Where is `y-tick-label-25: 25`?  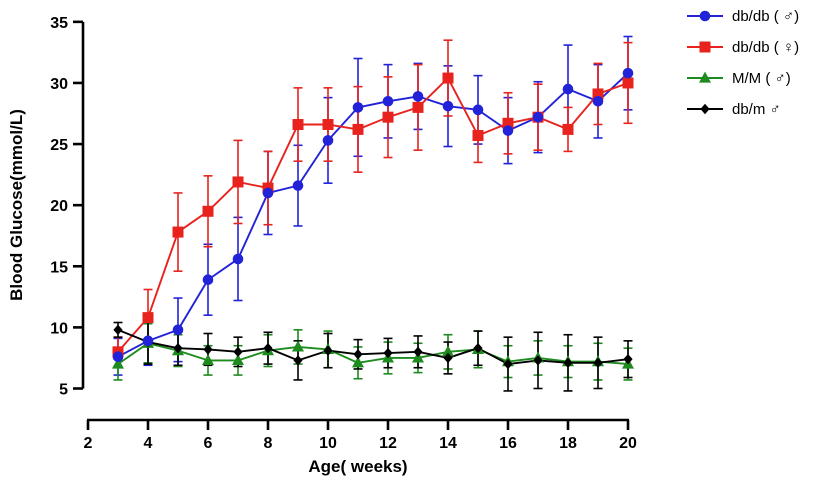
y-tick-label-25: 25 is located at coordinates (59, 145).